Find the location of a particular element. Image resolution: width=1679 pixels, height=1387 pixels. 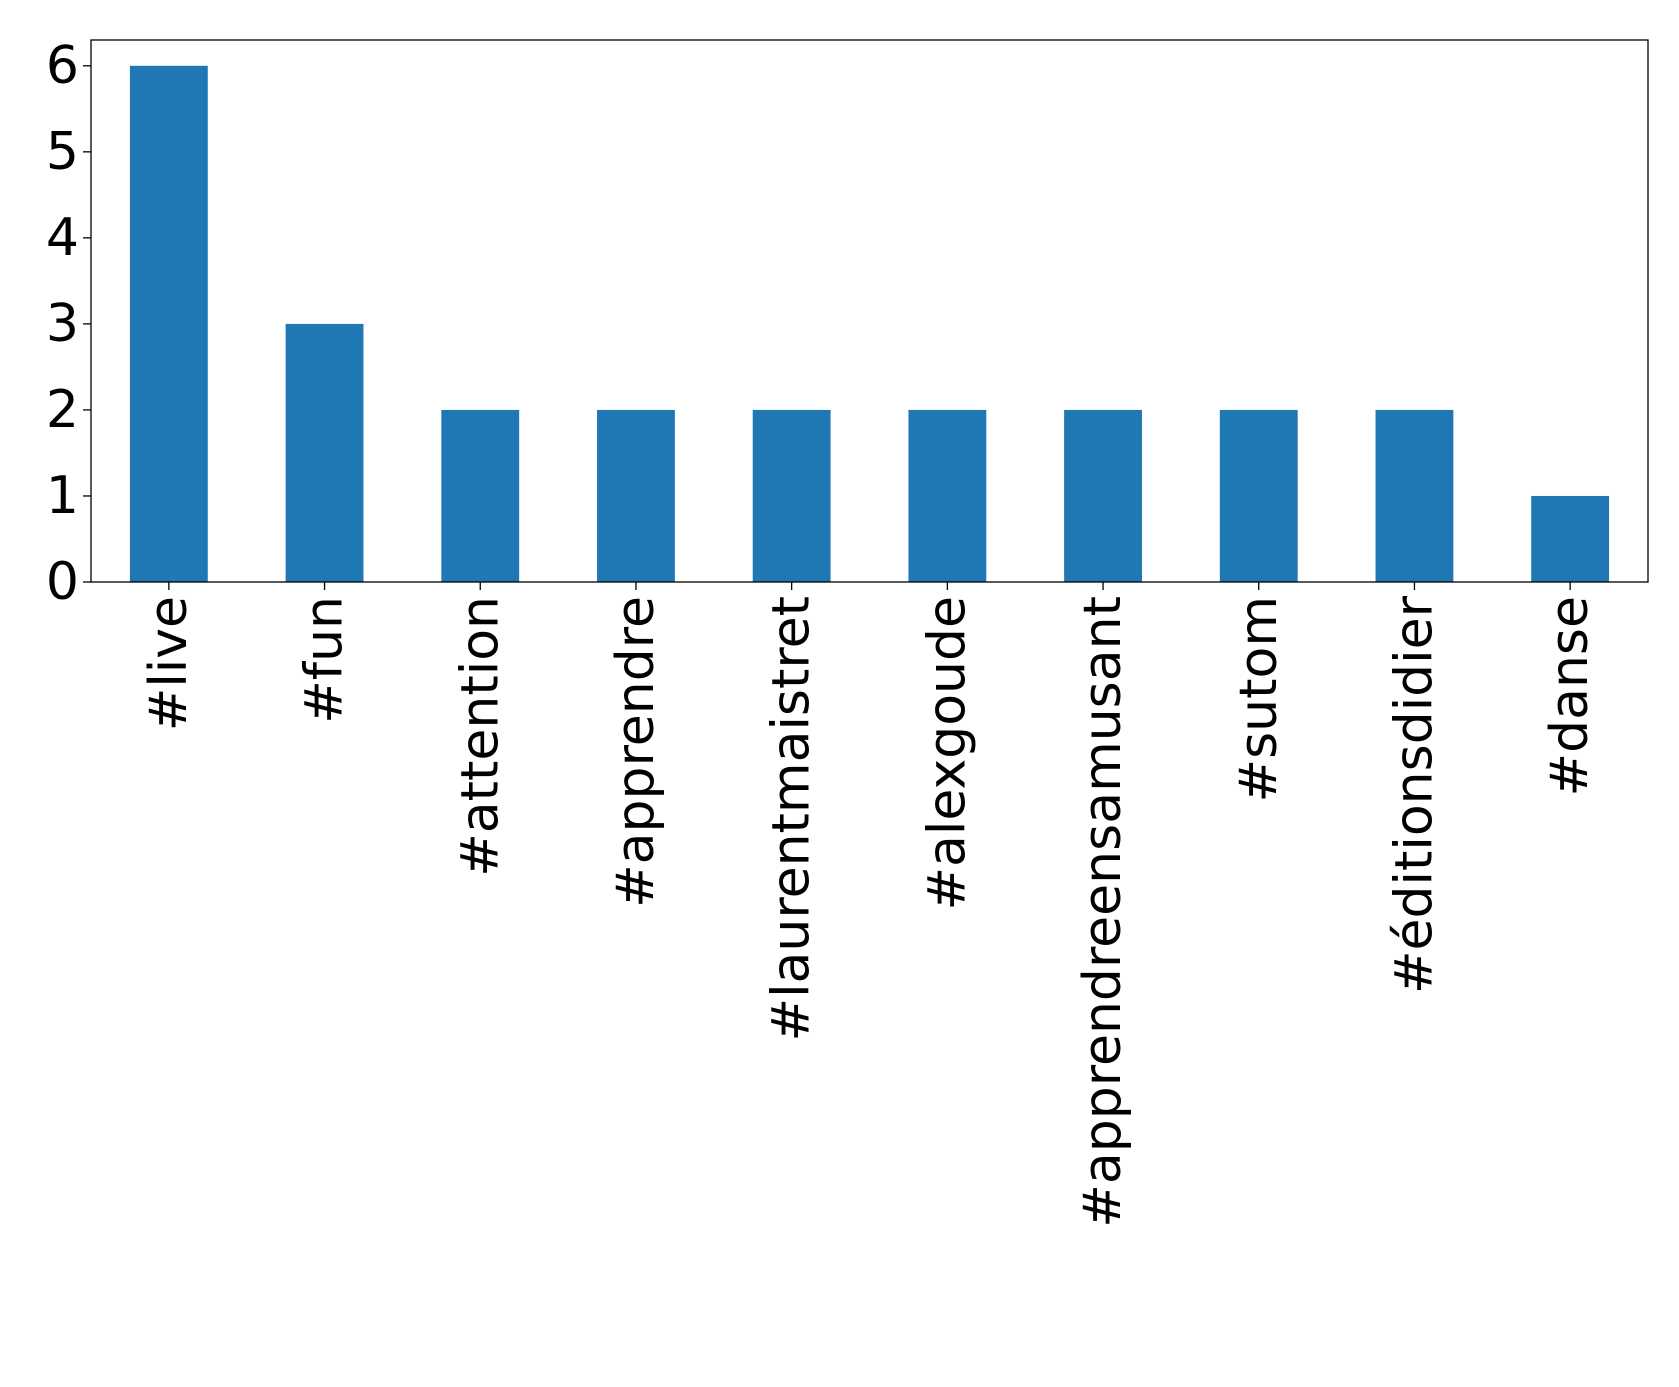

y-tick-label: 1 is located at coordinates (62, 496).